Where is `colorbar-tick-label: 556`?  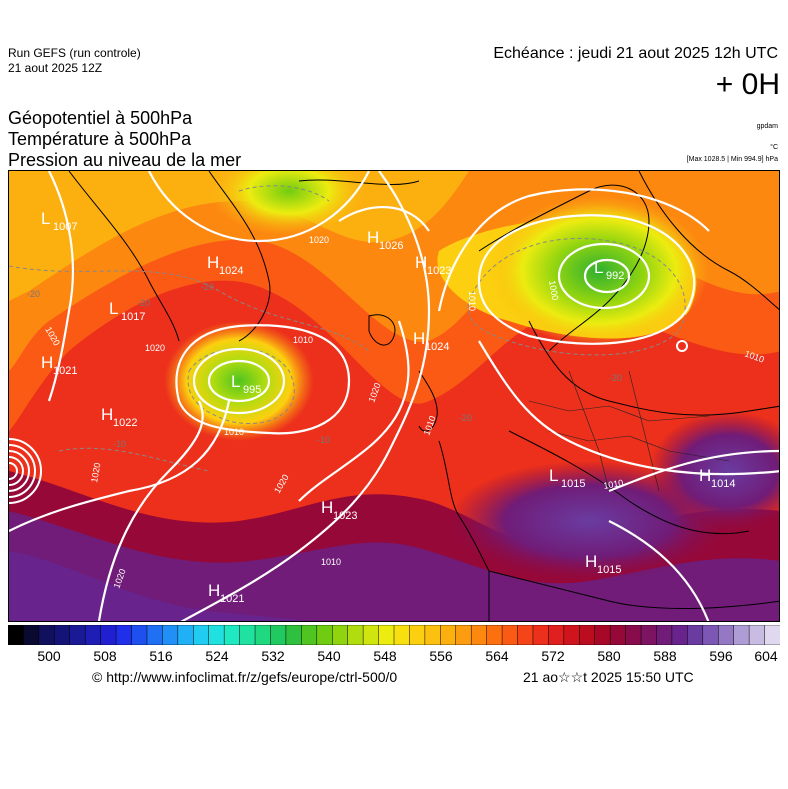 colorbar-tick-label: 556 is located at coordinates (441, 656).